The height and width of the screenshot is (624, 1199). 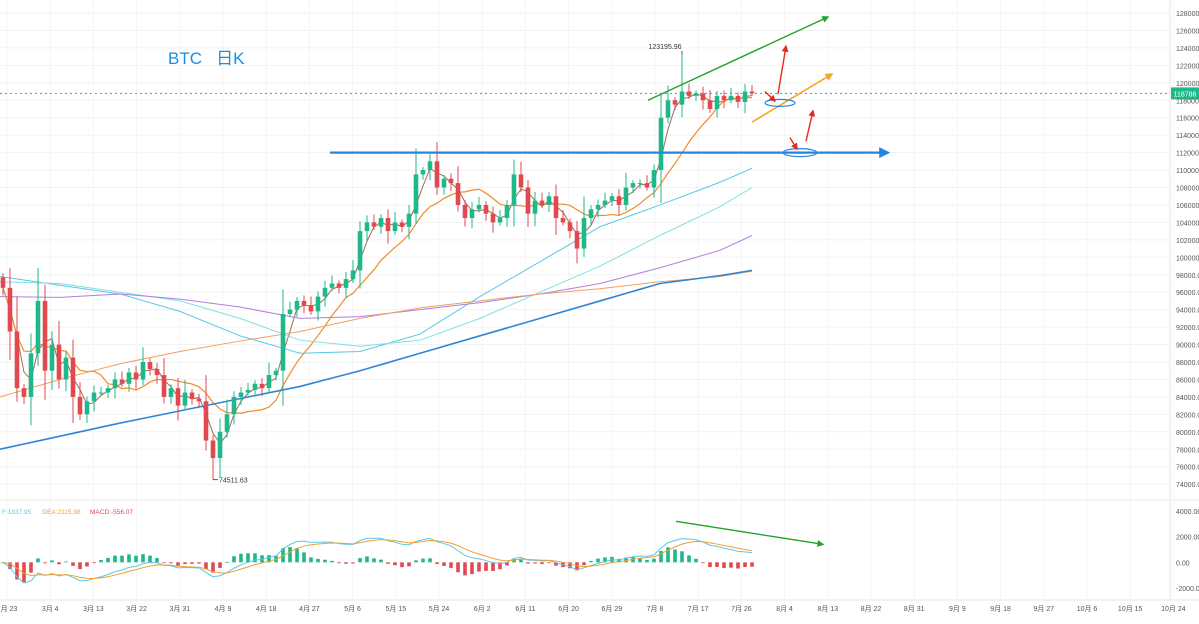 What do you see at coordinates (1187, 258) in the screenshot?
I see `price-tick-label: 100000.00` at bounding box center [1187, 258].